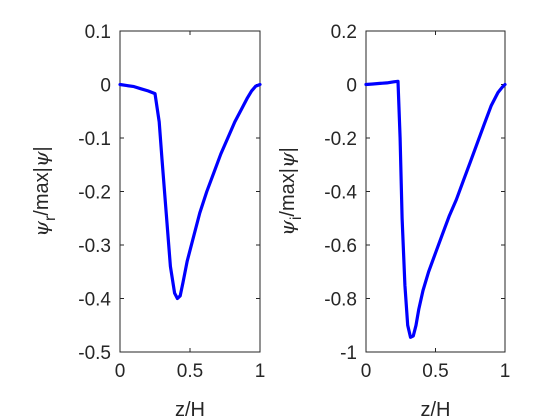 The image size is (560, 420). What do you see at coordinates (98, 32) in the screenshot?
I see `y-tick-label: 0.1` at bounding box center [98, 32].